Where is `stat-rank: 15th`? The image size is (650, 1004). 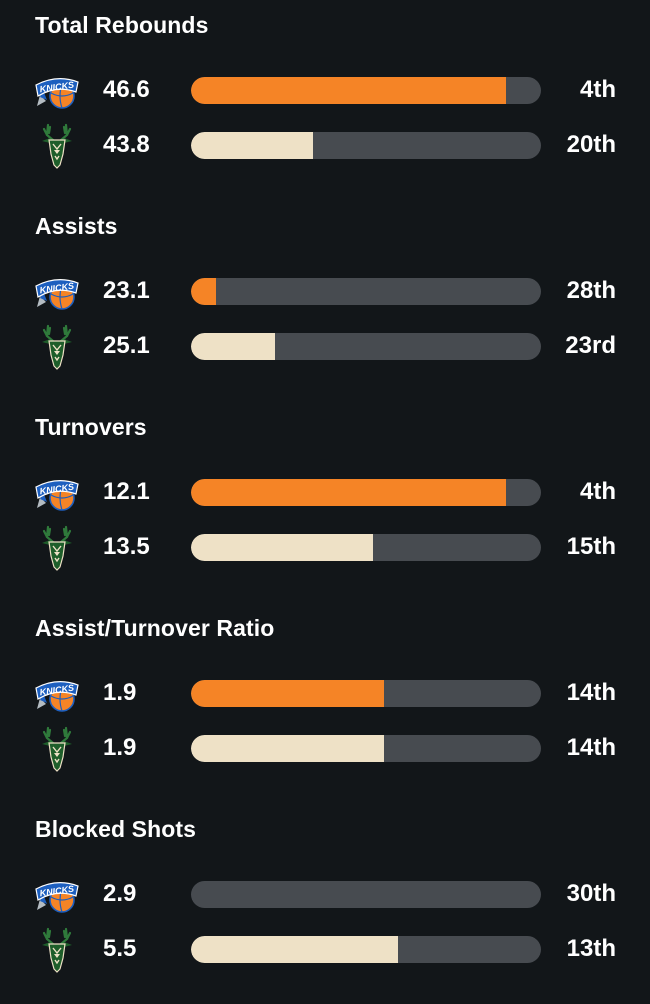
stat-rank: 15th is located at coordinates (591, 546).